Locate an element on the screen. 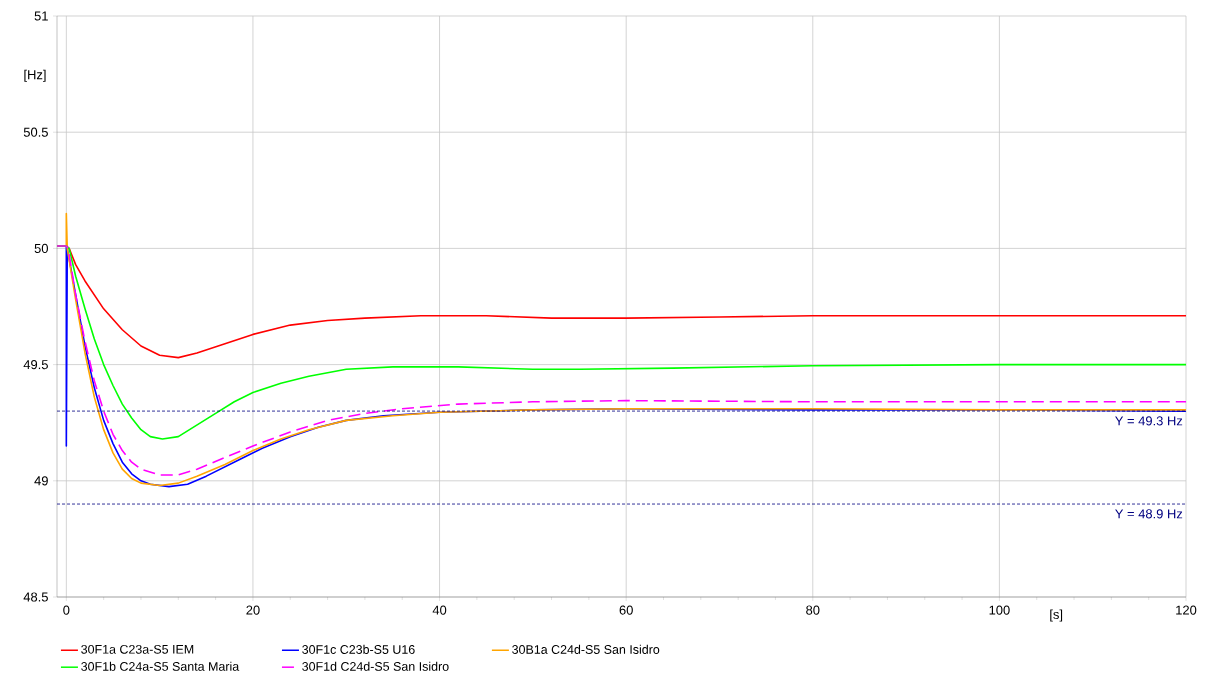 The width and height of the screenshot is (1213, 696). x-tick-label: 80 is located at coordinates (813, 610).